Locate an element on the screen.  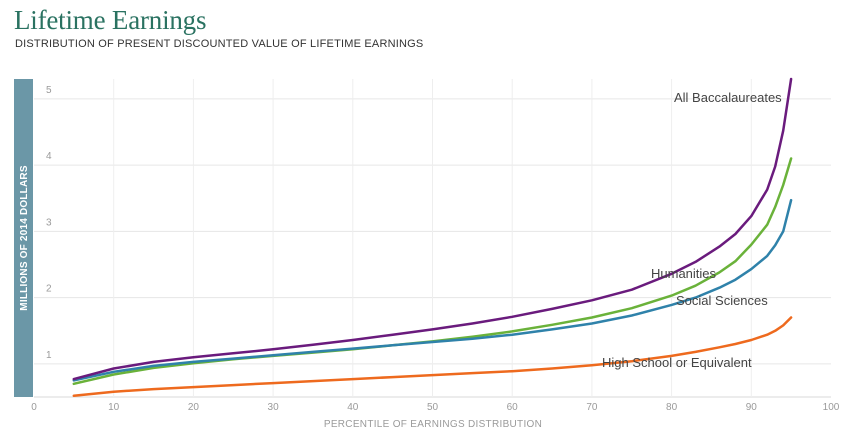
y-tick-label: 3 is located at coordinates (49, 222).